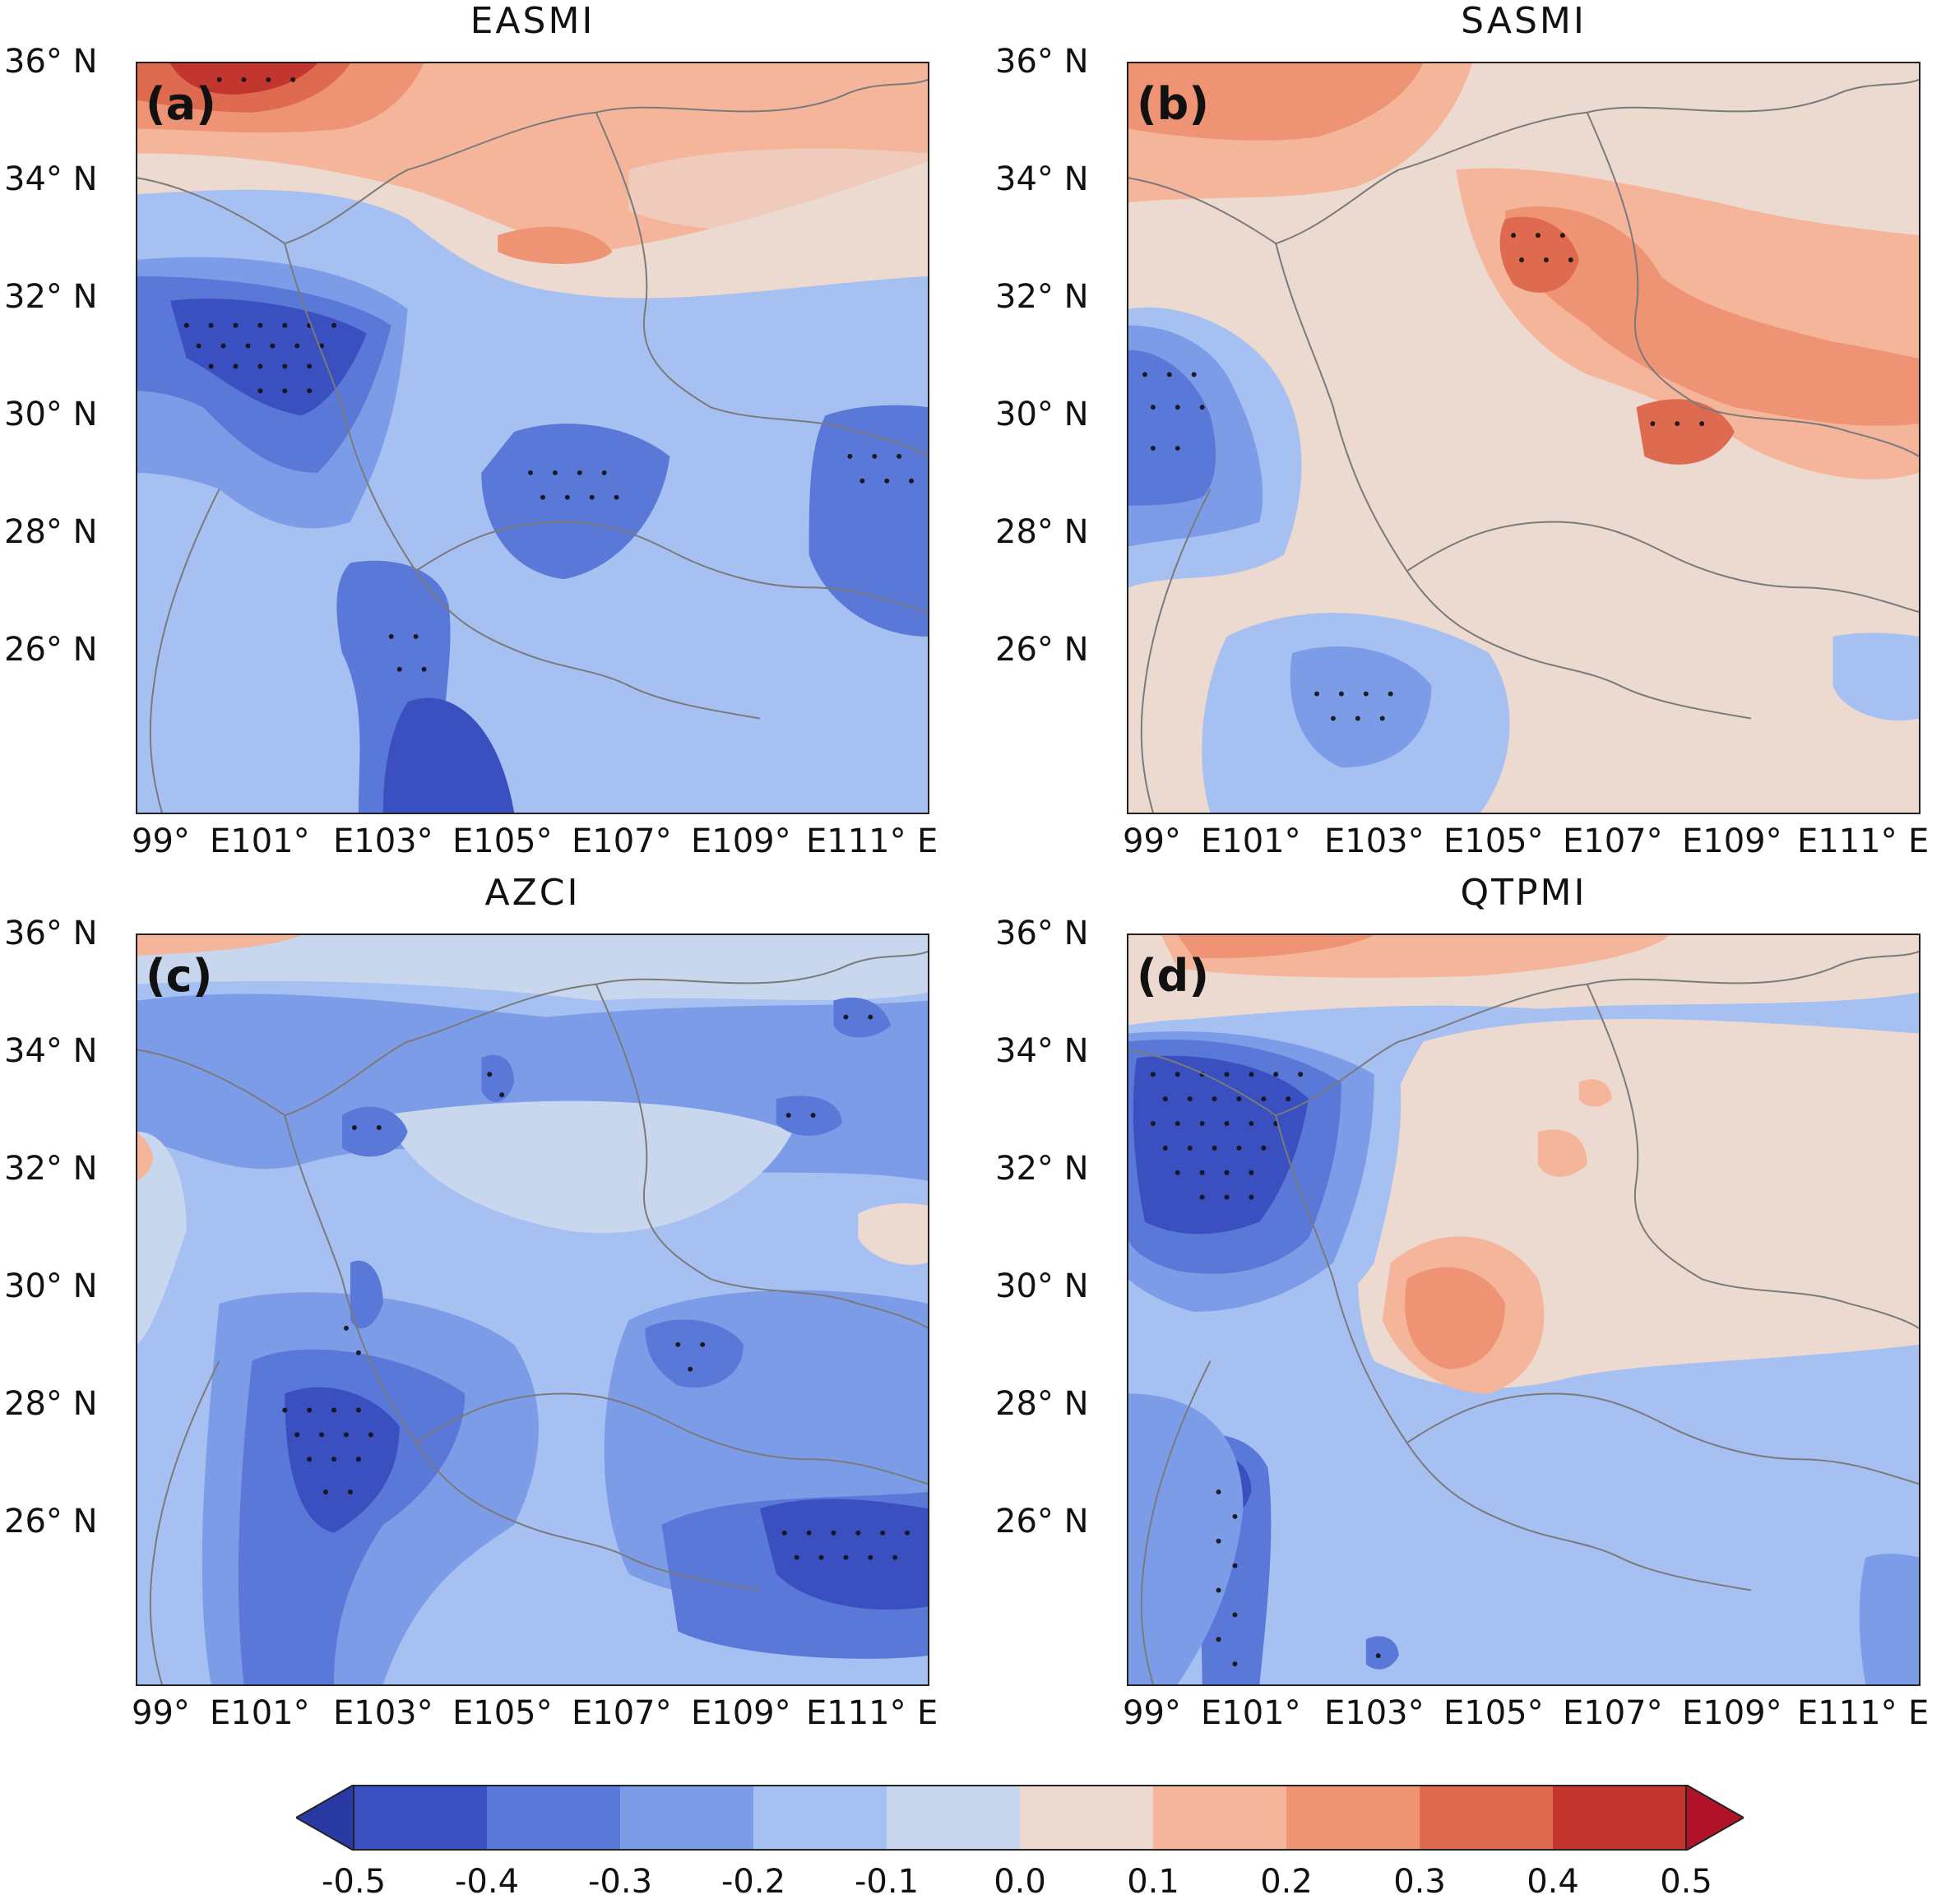 The image size is (1946, 1904). What do you see at coordinates (487, 1882) in the screenshot?
I see `colorbar-tick-label: -0.4` at bounding box center [487, 1882].